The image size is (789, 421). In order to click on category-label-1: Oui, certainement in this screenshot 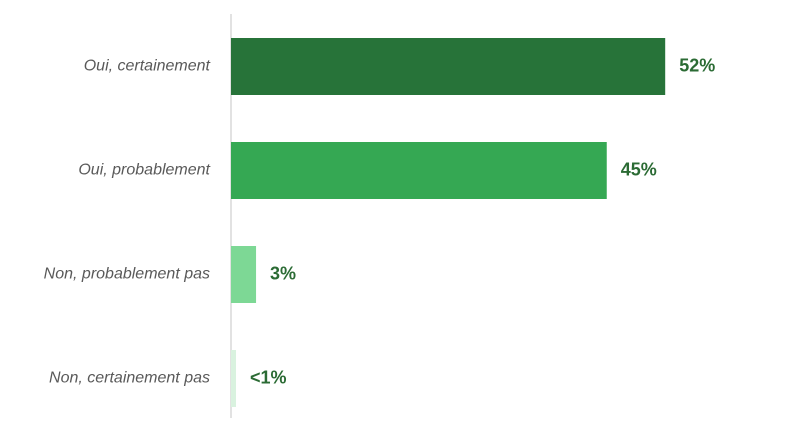, I will do `click(147, 66)`.